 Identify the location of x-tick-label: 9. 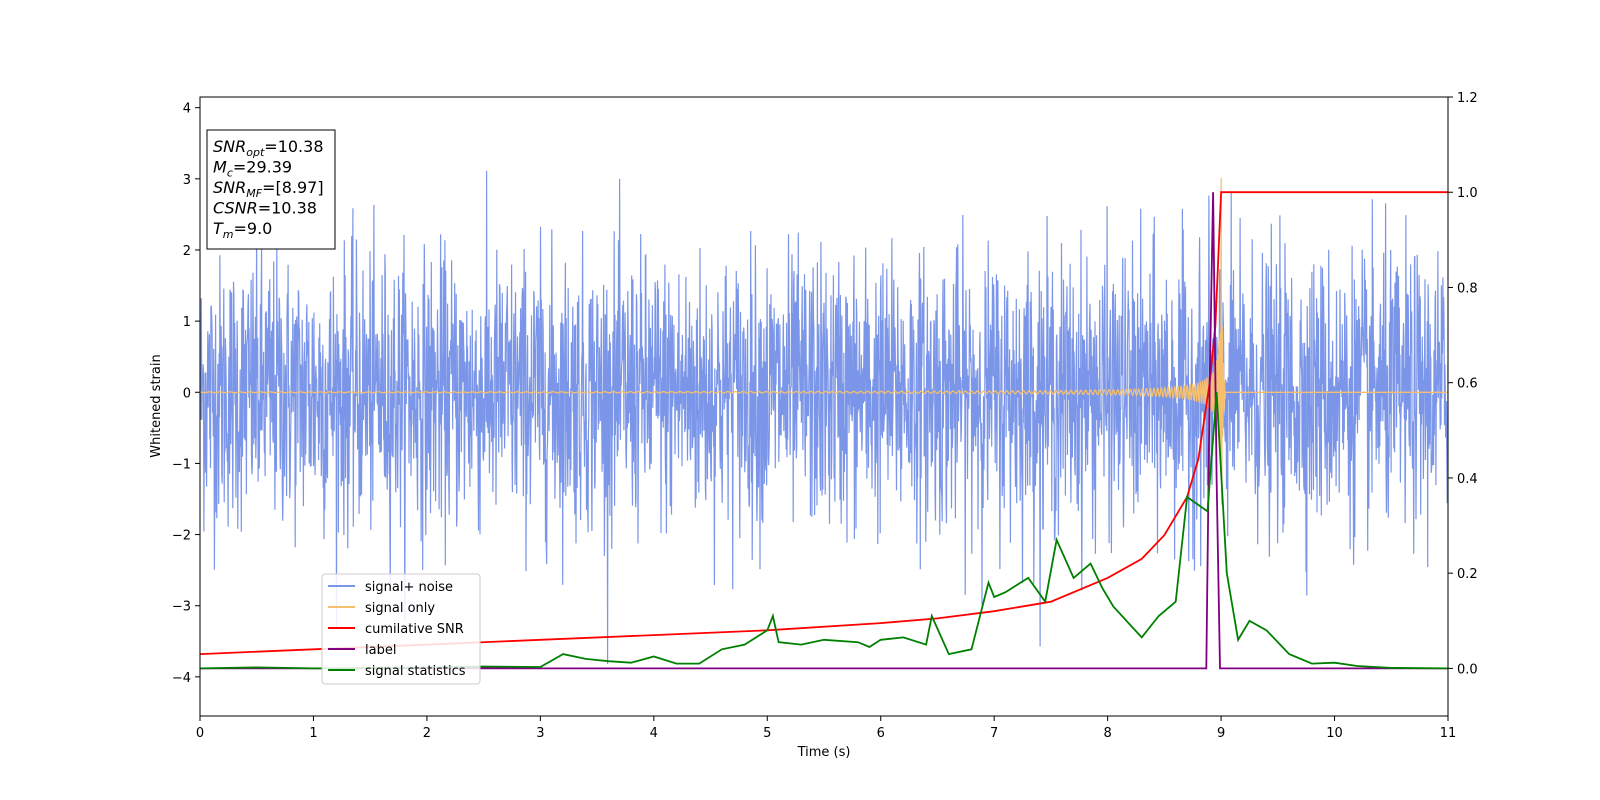
(1221, 733).